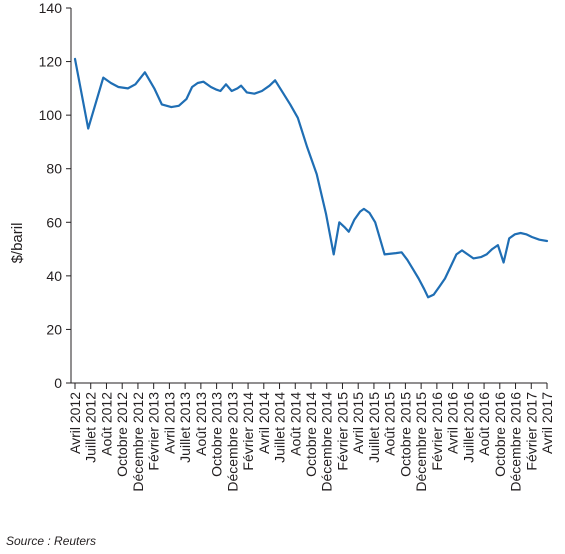  What do you see at coordinates (169, 423) in the screenshot?
I see `x-tick-label: Avril 2013` at bounding box center [169, 423].